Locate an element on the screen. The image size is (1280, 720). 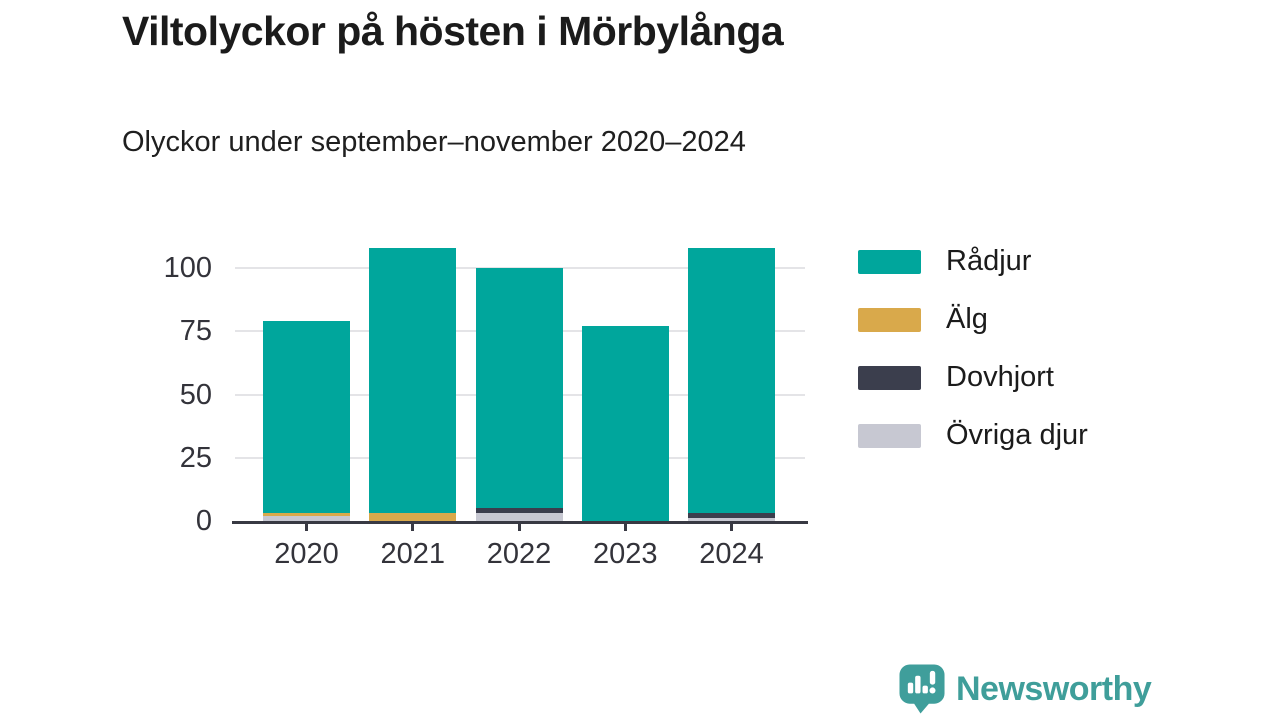
x-tick-label-2023: 2023 is located at coordinates (625, 554).